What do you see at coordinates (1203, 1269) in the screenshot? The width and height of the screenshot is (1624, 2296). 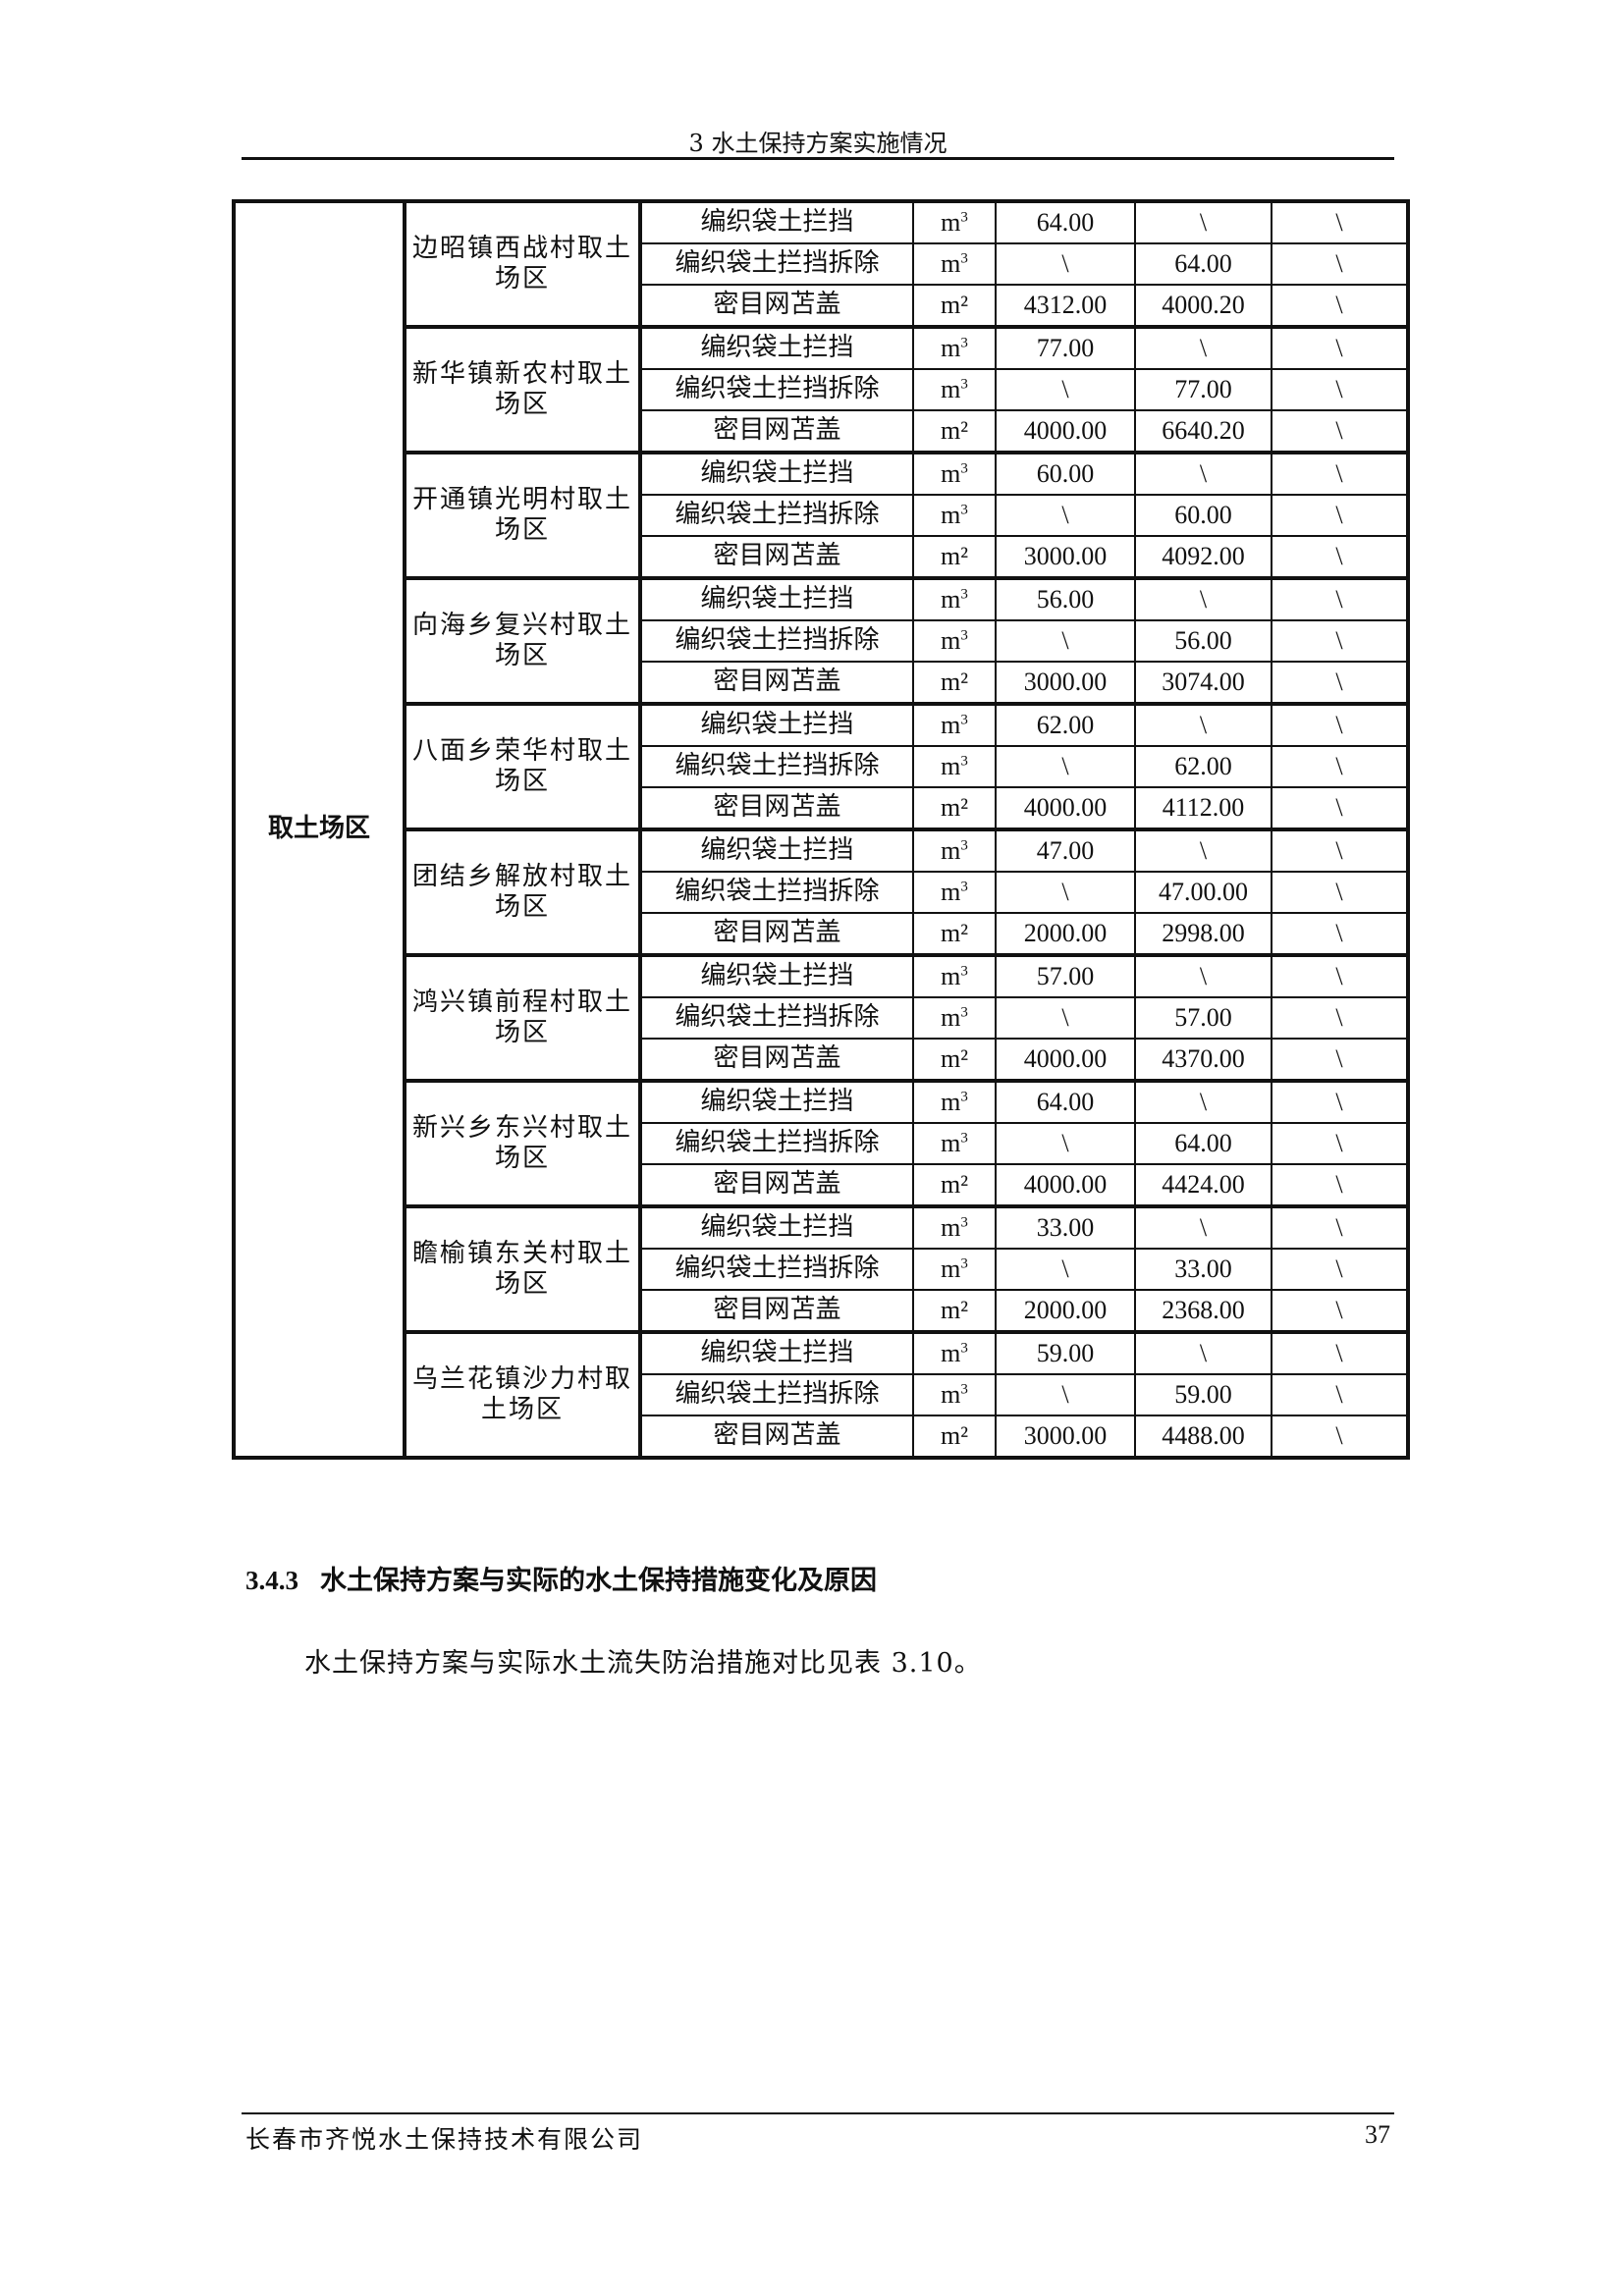 I see `actual-cell: 33.00` at bounding box center [1203, 1269].